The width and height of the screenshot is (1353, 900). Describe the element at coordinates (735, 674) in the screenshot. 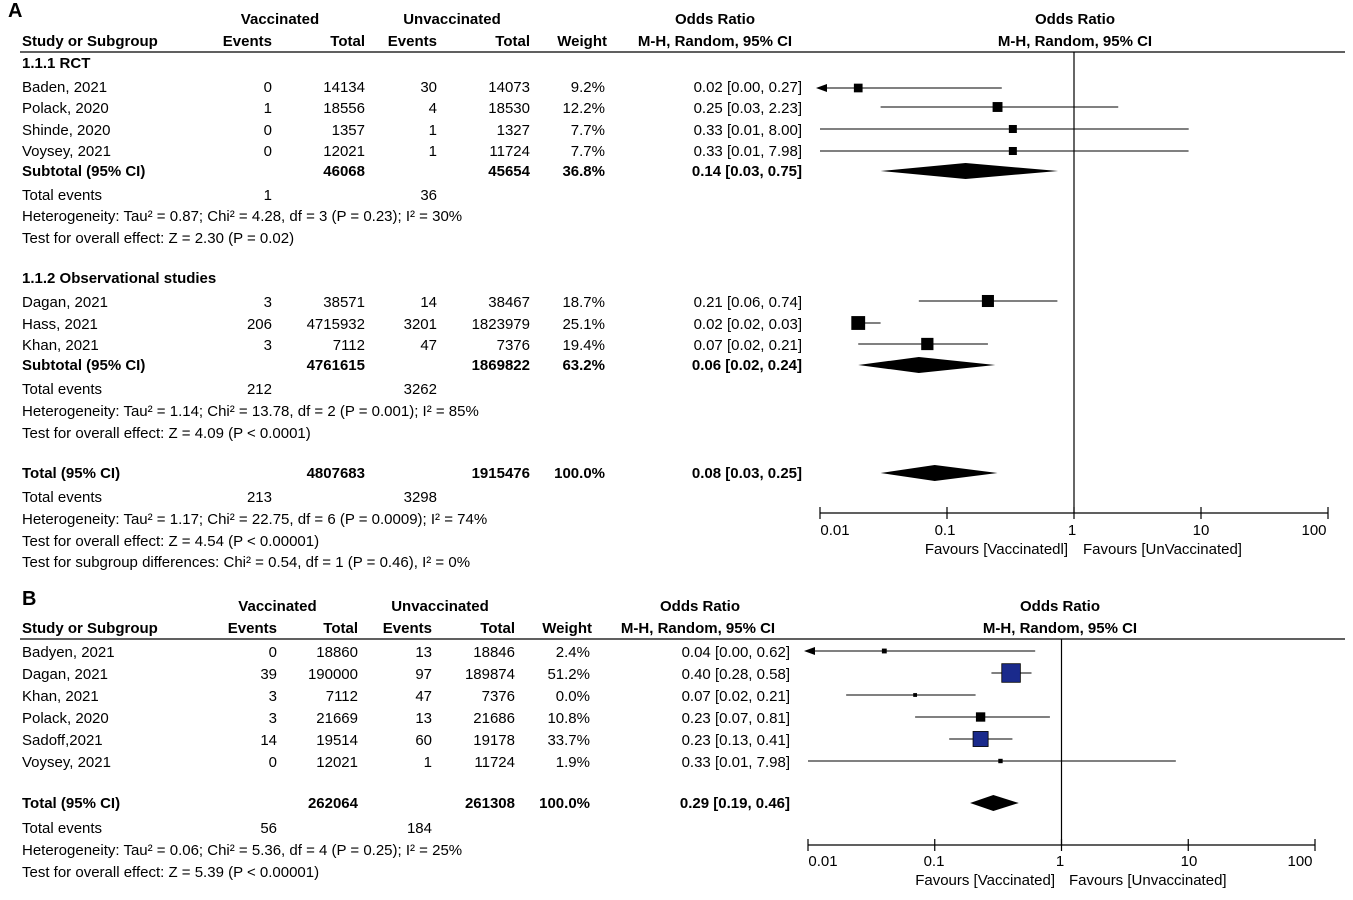

I see `or-ci-value: 0.40 [0.28, 0.58]` at that location.